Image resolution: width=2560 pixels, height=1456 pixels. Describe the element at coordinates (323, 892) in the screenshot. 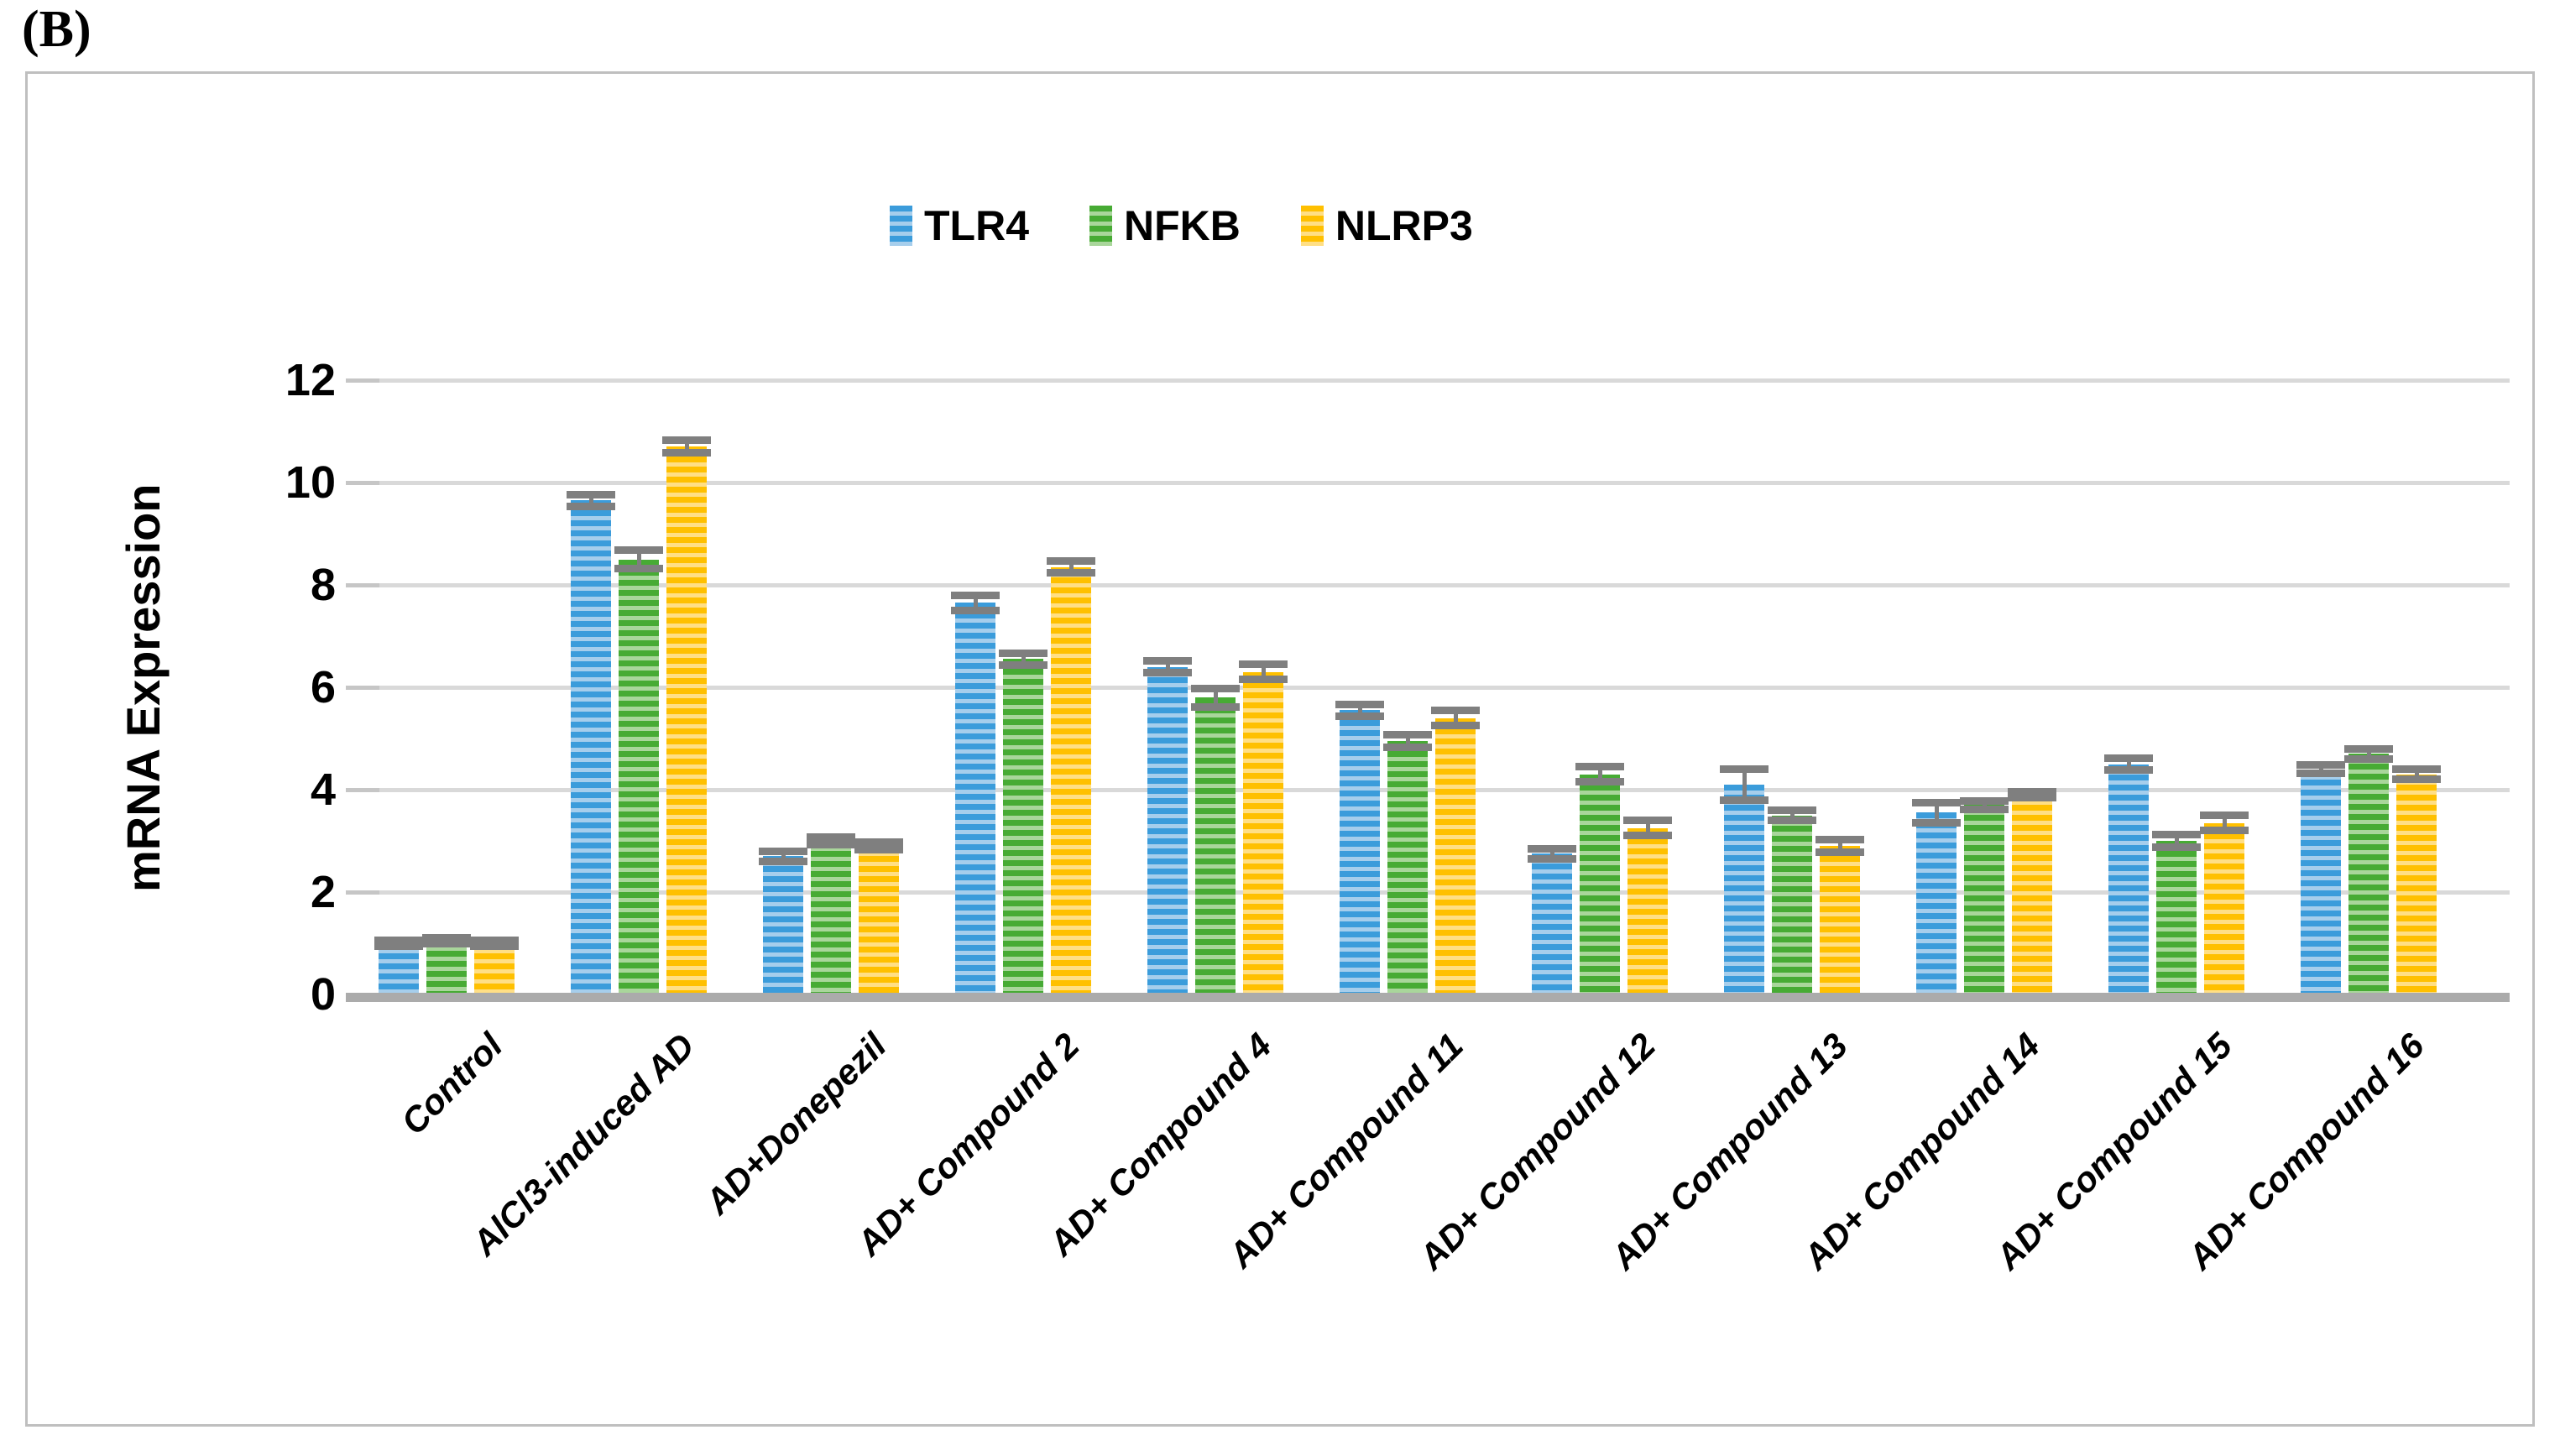

I see `y-tick-label: 2` at that location.